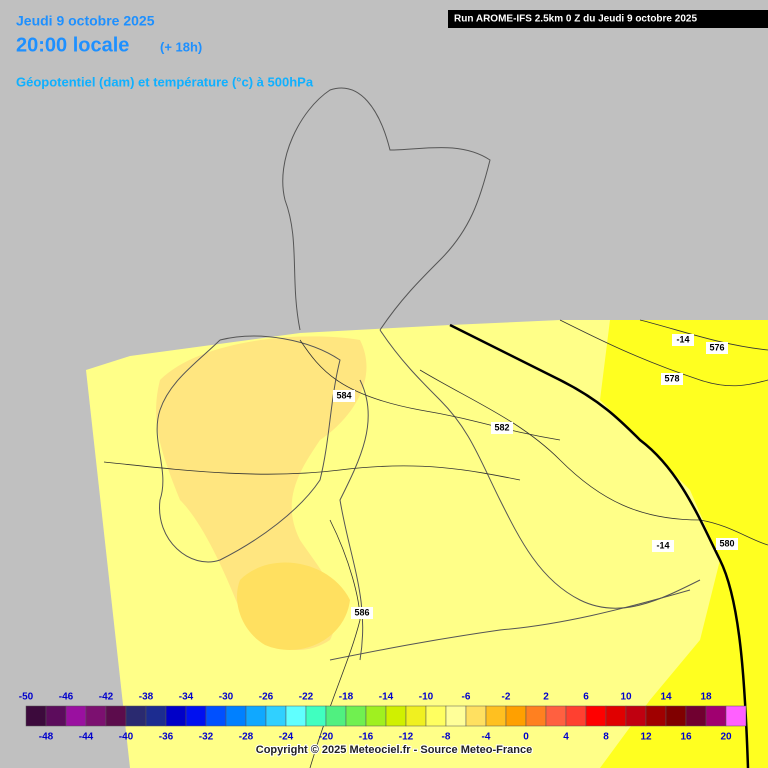  I want to click on contour-label: 576, so click(716, 347).